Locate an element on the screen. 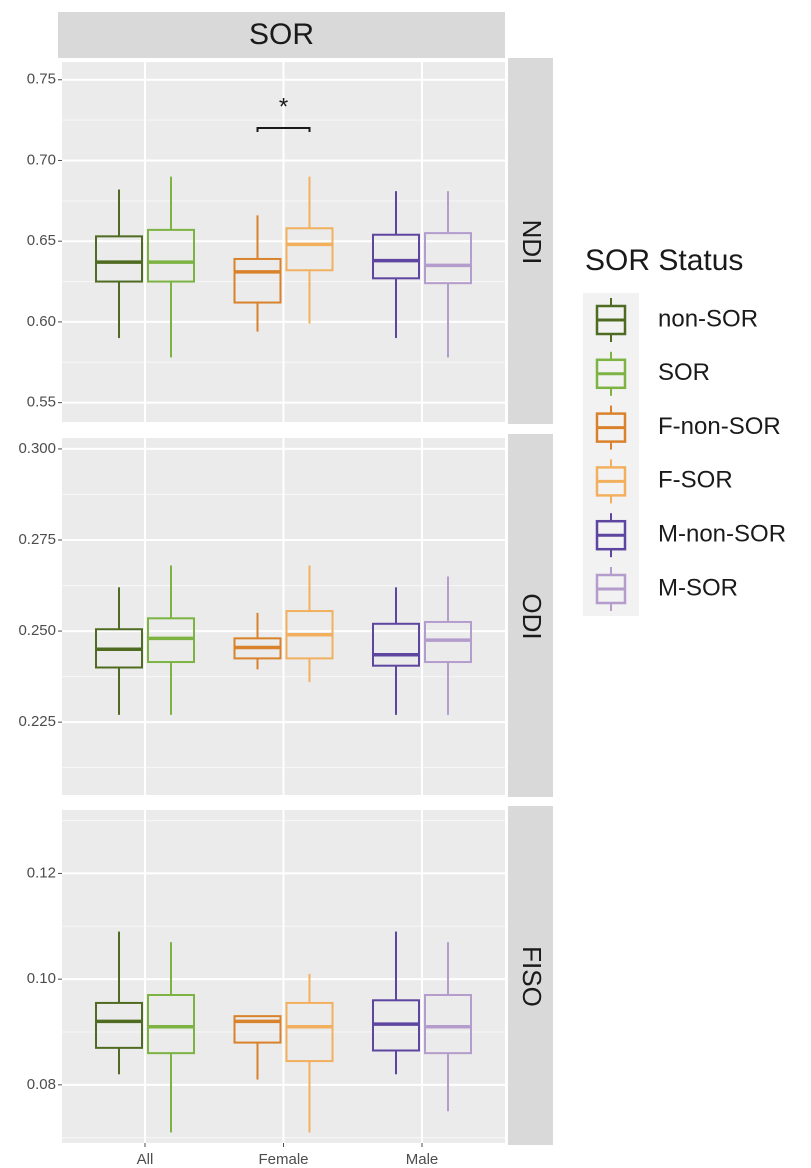 The image size is (811, 1168). facet-label: ODI is located at coordinates (532, 616).